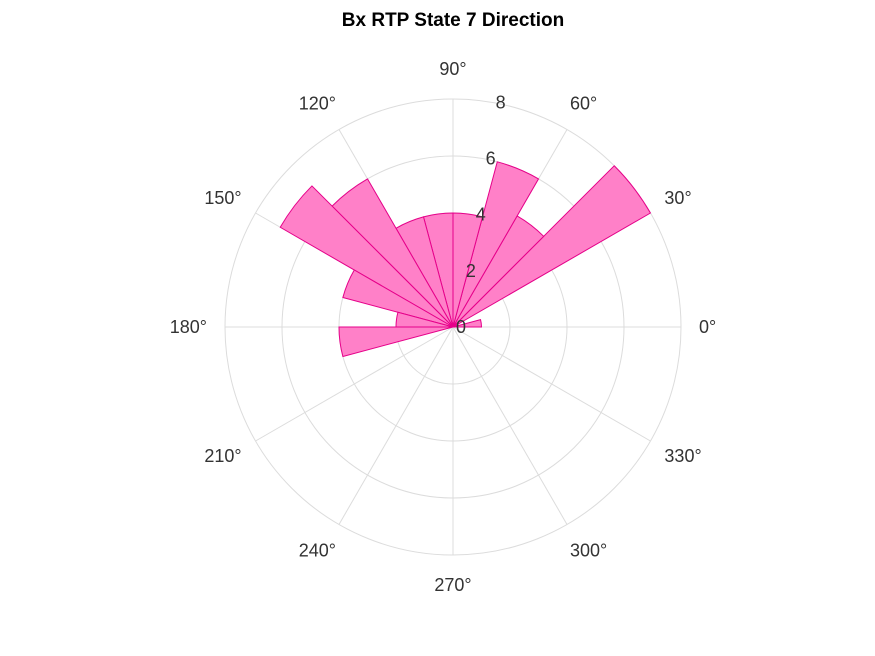 This screenshot has width=875, height=656. What do you see at coordinates (317, 104) in the screenshot?
I see `angle-tick-label: 120°` at bounding box center [317, 104].